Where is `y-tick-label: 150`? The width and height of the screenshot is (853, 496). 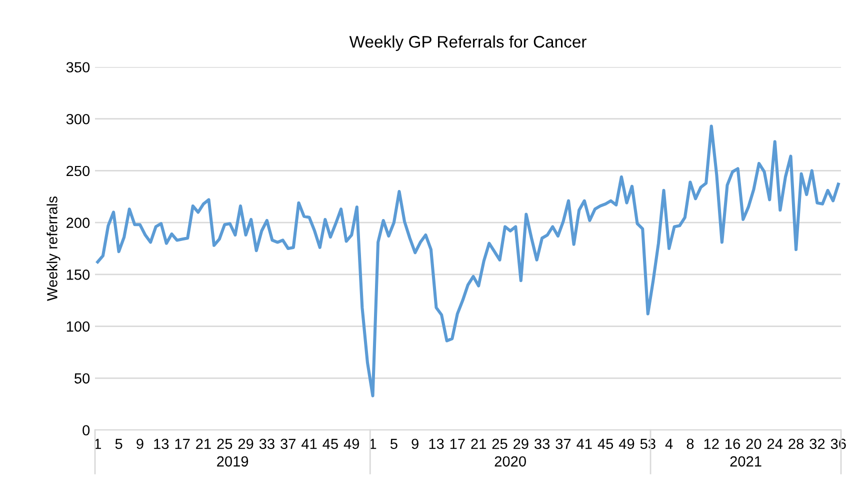
y-tick-label: 150 is located at coordinates (78, 275).